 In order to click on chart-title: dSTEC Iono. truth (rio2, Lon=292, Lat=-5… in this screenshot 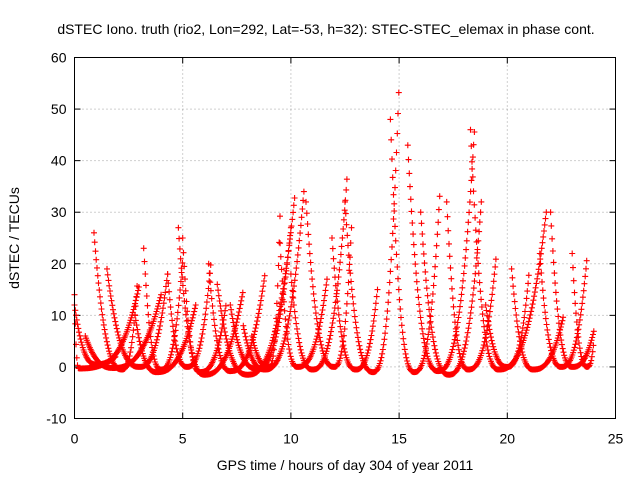, I will do `click(325, 29)`.